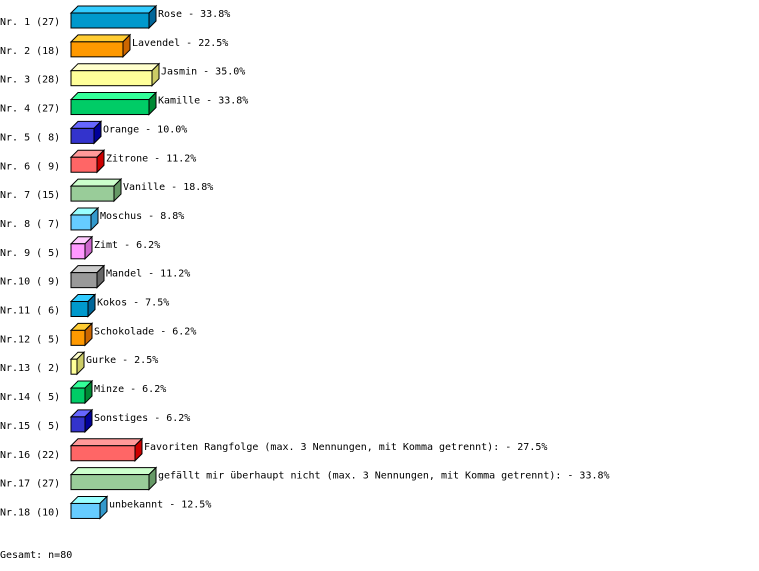 This screenshot has height=571, width=759. What do you see at coordinates (127, 245) in the screenshot?
I see `bar-value-label: Zimt - 6.2%` at bounding box center [127, 245].